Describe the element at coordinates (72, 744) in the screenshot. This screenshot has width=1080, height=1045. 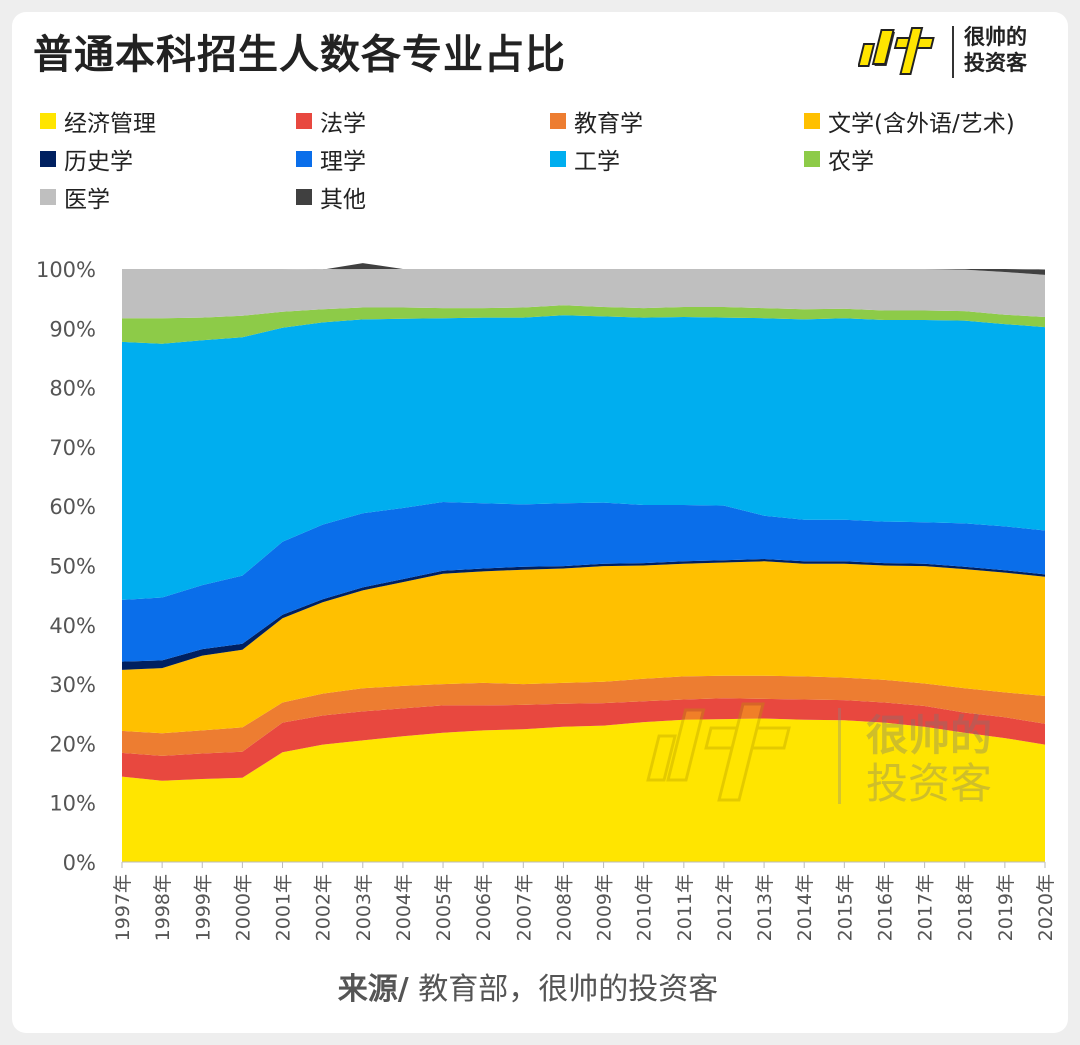
I see `y-tick-label: 20%` at that location.